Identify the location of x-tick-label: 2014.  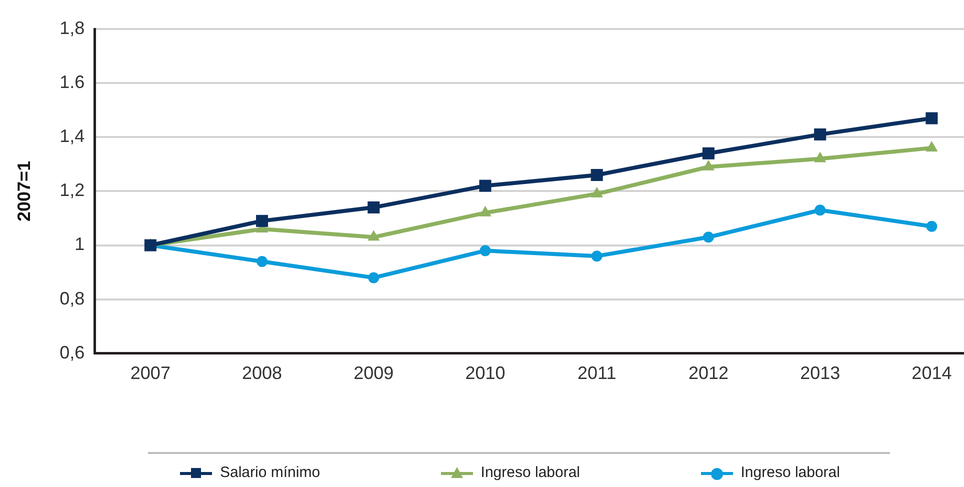
(932, 373).